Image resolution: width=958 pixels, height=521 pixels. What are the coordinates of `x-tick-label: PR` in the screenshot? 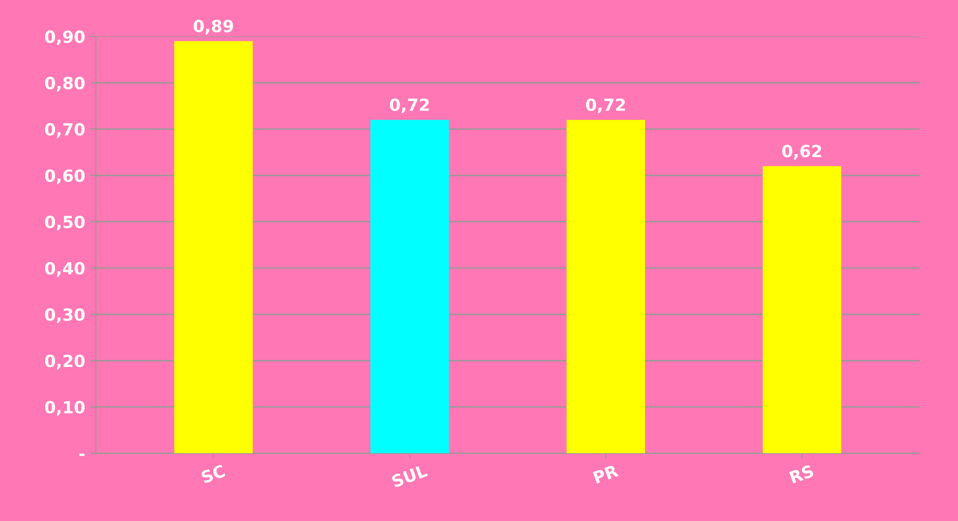 It's located at (605, 474).